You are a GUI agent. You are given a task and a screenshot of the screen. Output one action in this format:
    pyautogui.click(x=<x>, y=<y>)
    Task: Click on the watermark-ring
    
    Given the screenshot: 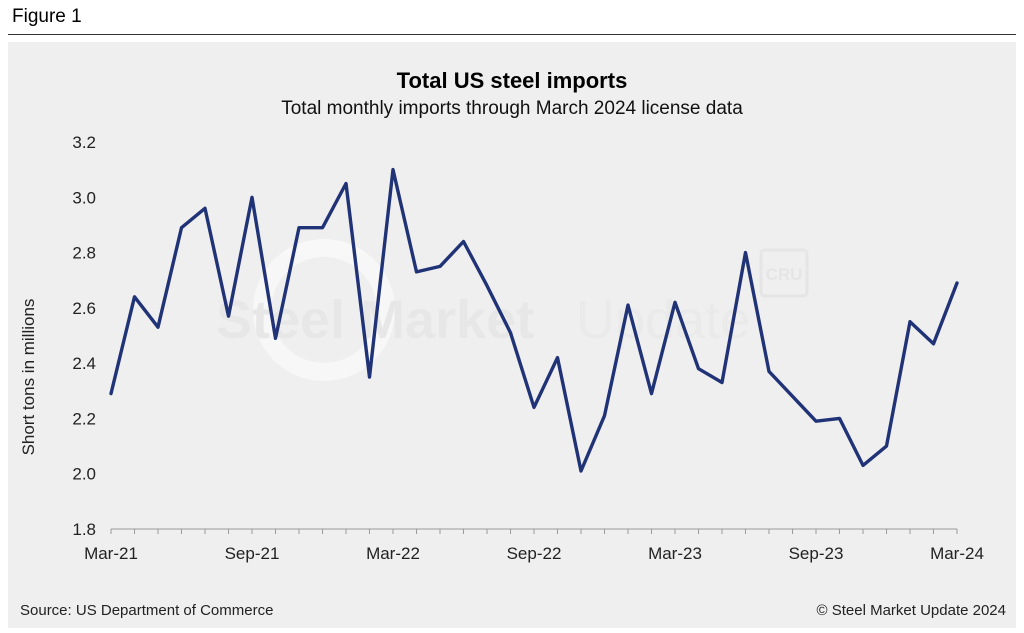 What is the action you would take?
    pyautogui.click(x=324, y=310)
    